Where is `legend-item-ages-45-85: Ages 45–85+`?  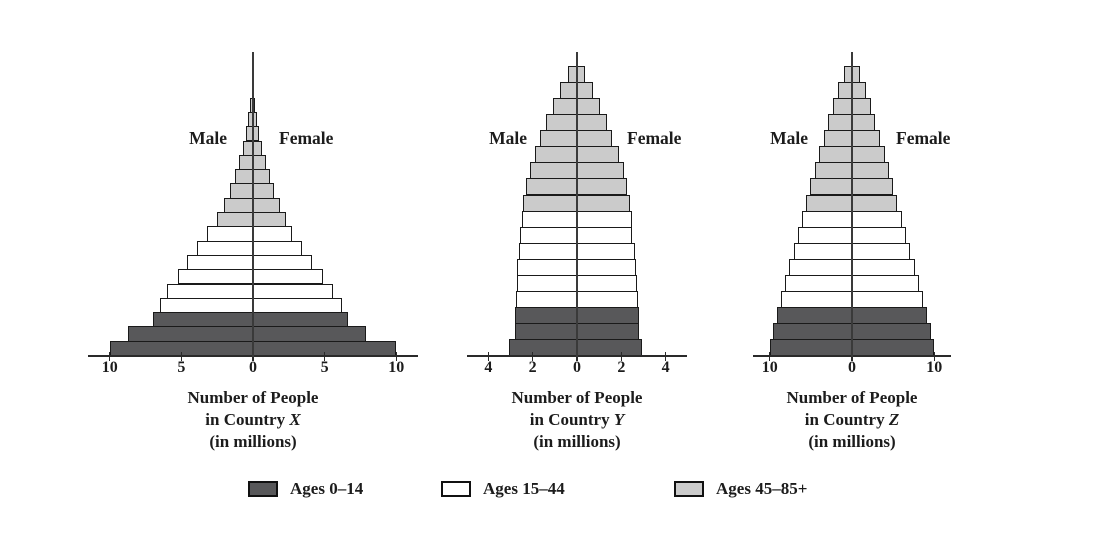
legend-item-ages-45-85: Ages 45–85+ is located at coordinates (740, 489).